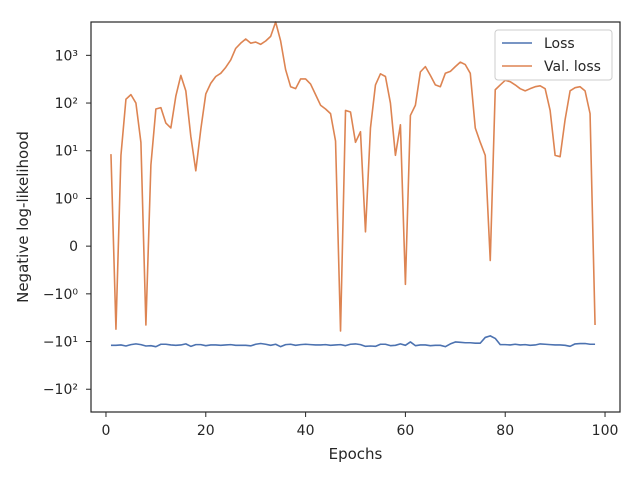  What do you see at coordinates (67, 223) in the screenshot?
I see `y-axis: −10² −10¹ −10⁰ 0 10⁰ 10¹ 10² 10³` at bounding box center [67, 223].